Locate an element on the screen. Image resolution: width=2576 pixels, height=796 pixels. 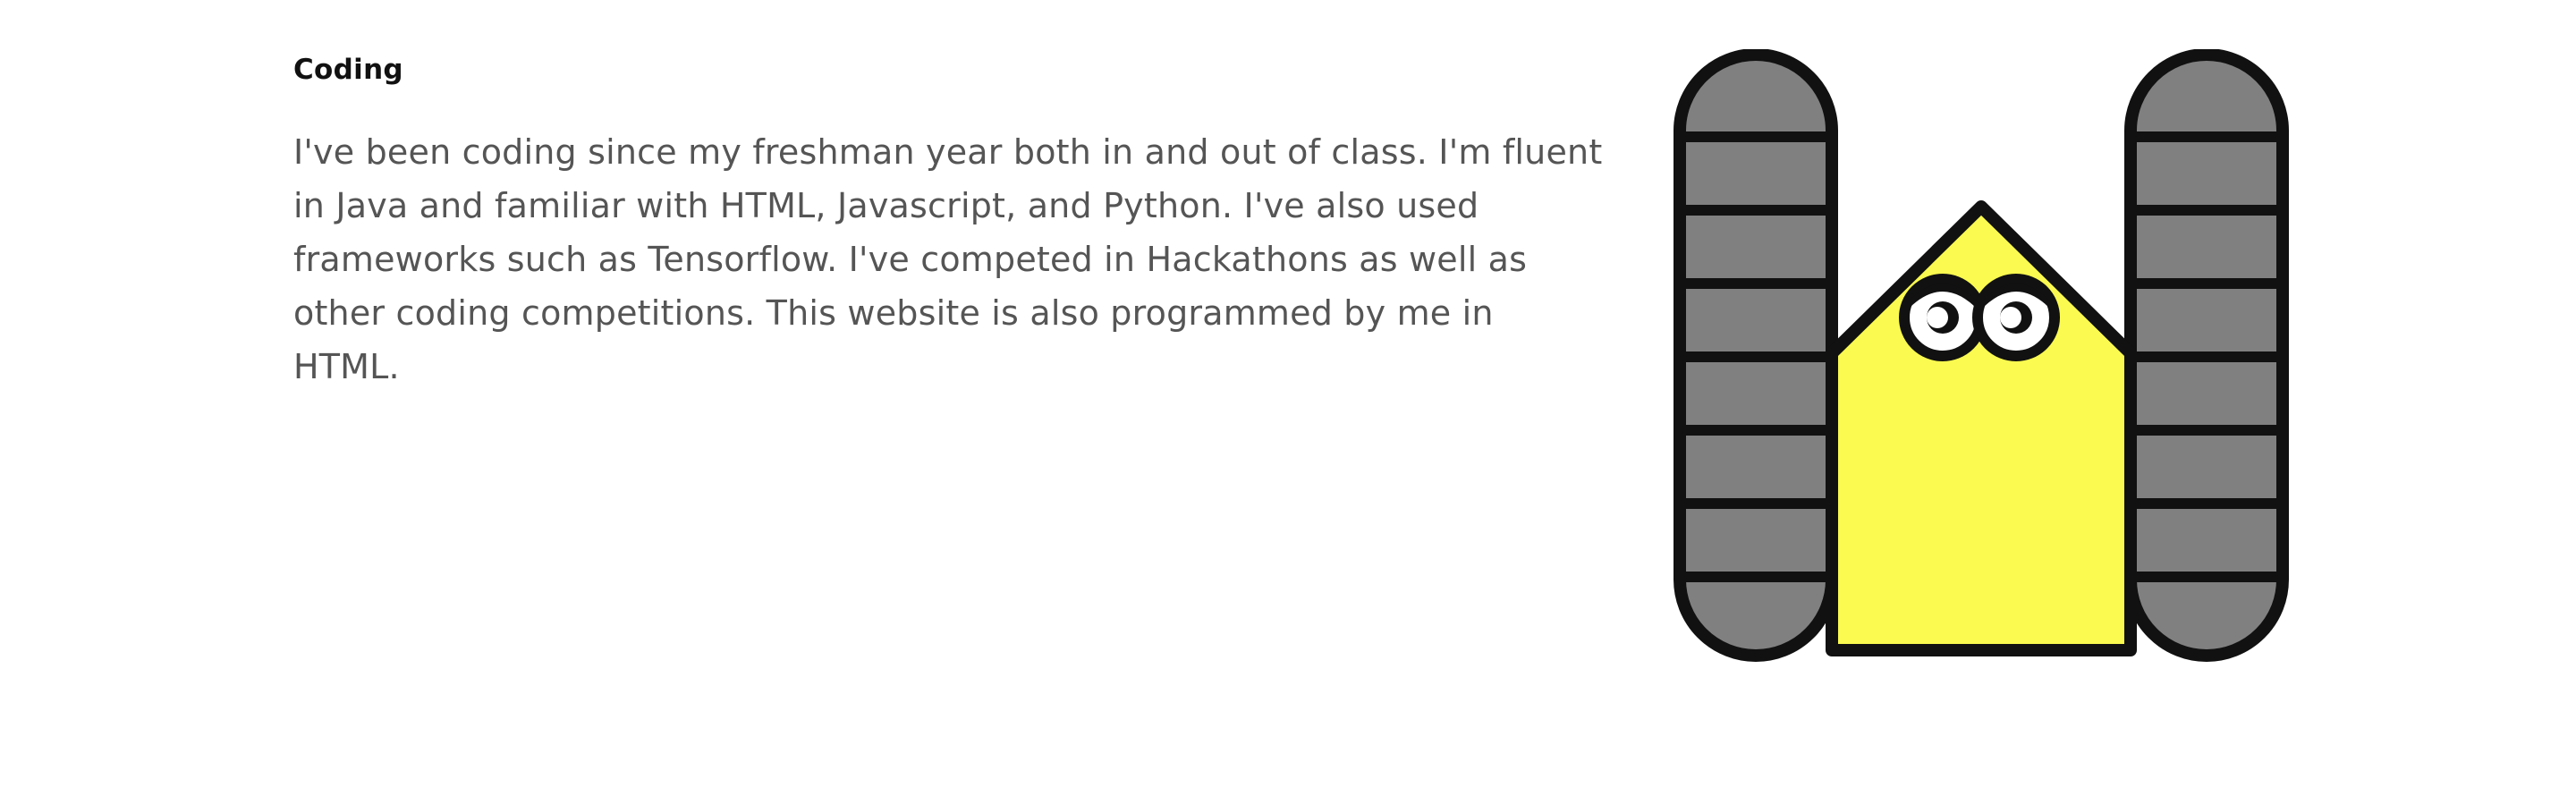
right-track is located at coordinates (2206, 355).